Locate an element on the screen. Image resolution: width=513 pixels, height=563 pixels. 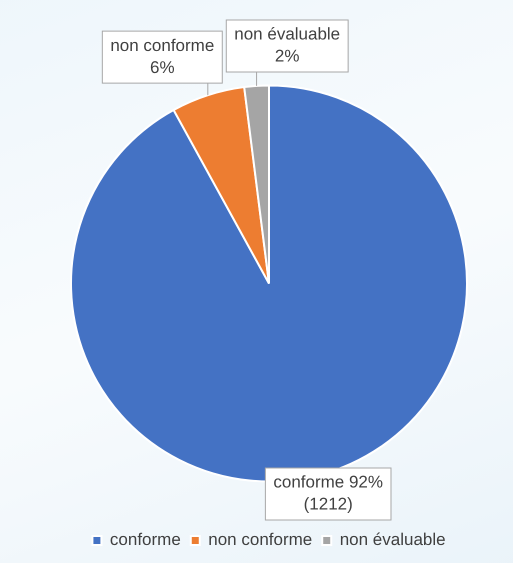
category-label: conforme 92% is located at coordinates (328, 482).